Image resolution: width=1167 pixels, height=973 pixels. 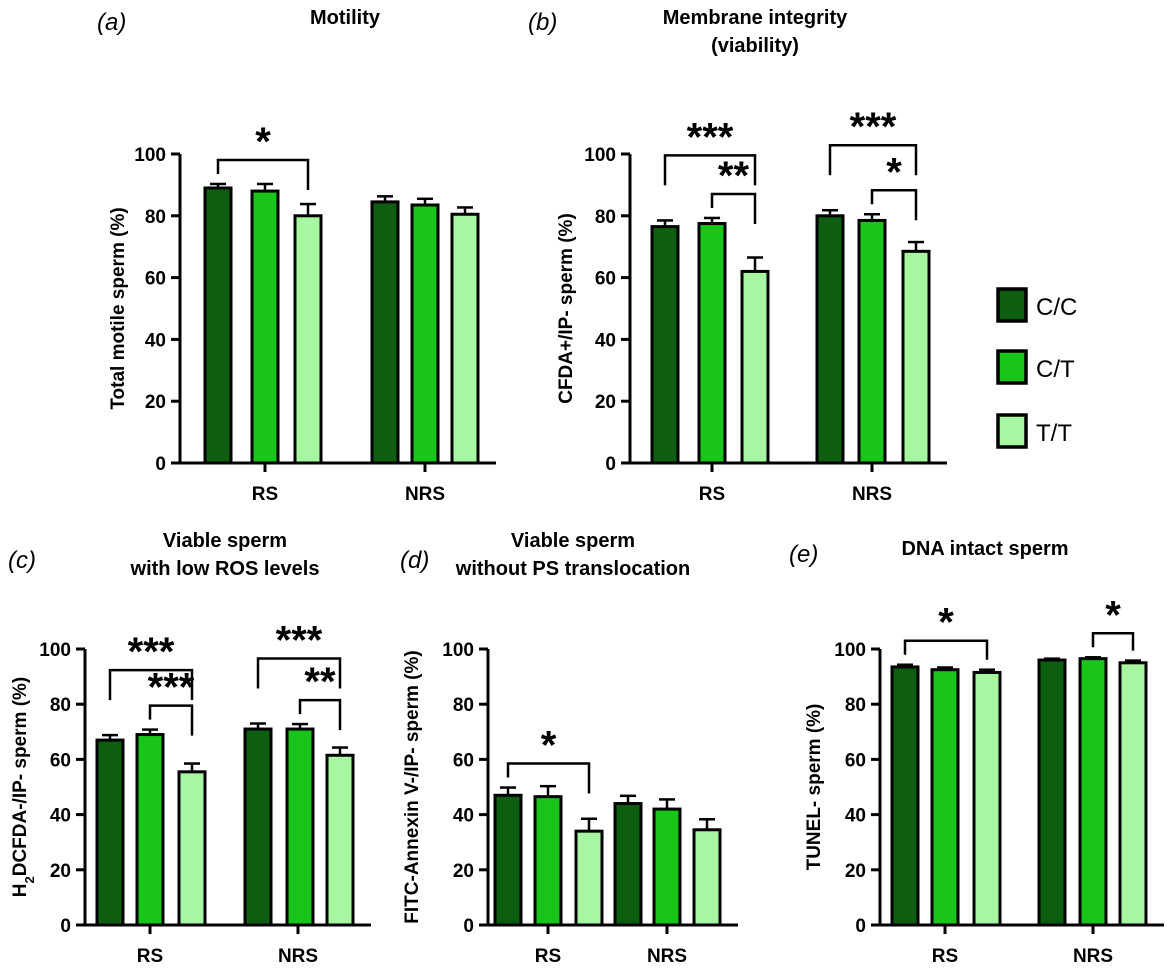 What do you see at coordinates (542, 22) in the screenshot?
I see `panel-letter: (b)` at bounding box center [542, 22].